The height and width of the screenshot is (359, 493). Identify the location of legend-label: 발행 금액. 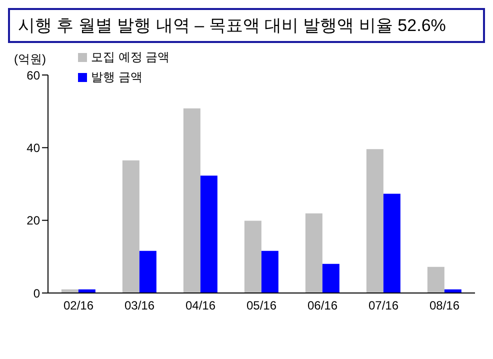
(116, 77).